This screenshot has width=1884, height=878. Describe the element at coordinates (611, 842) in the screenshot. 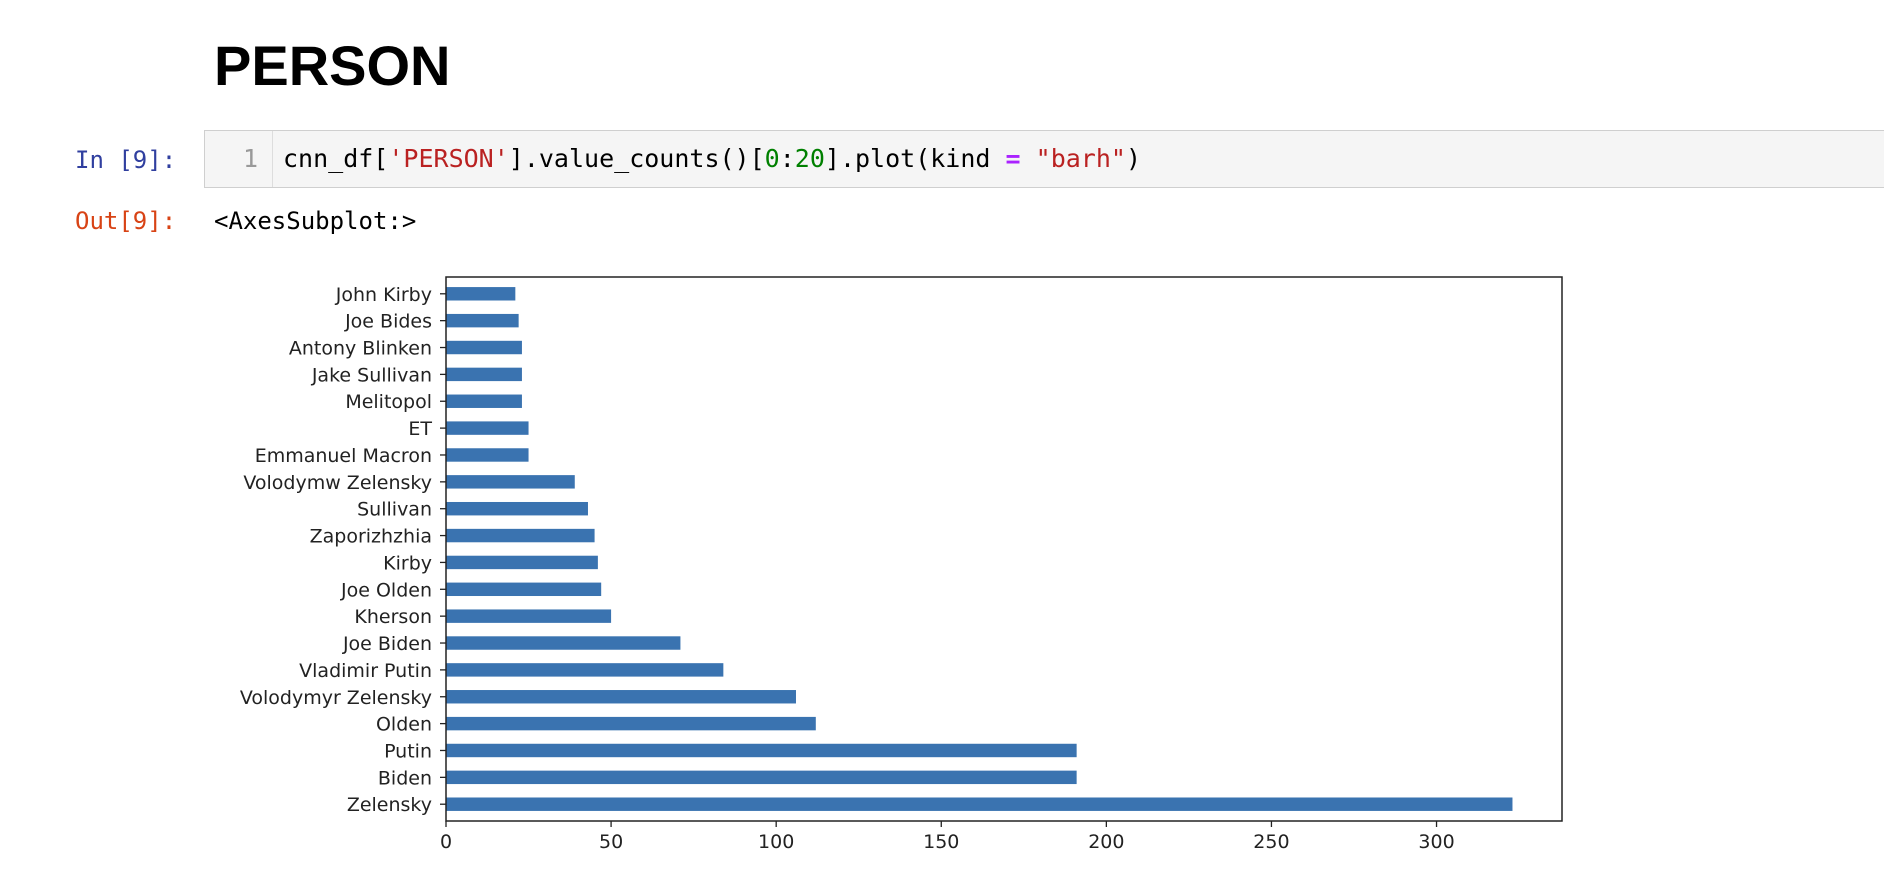

I see `x-tick-label: 50` at that location.